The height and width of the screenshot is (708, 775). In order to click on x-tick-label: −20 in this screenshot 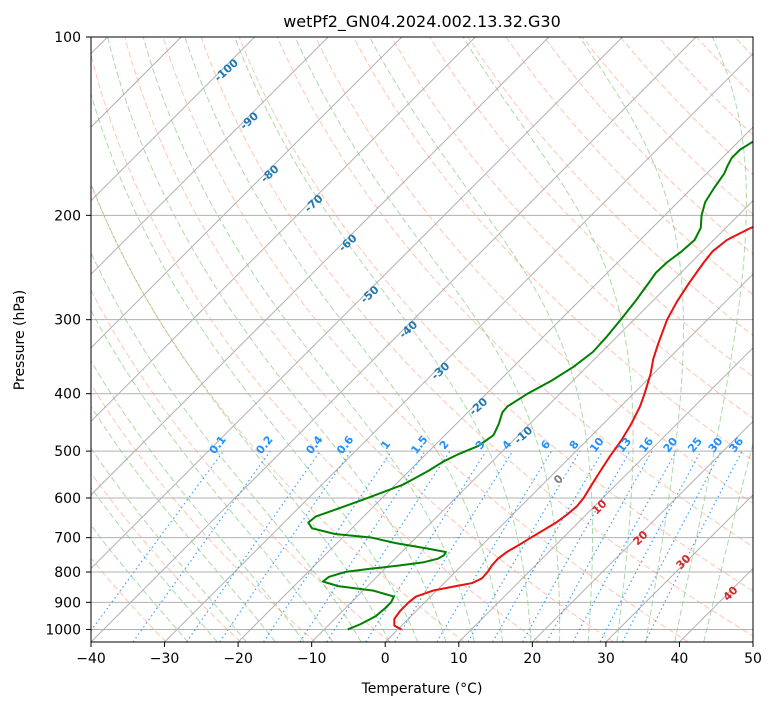, I will do `click(238, 659)`.